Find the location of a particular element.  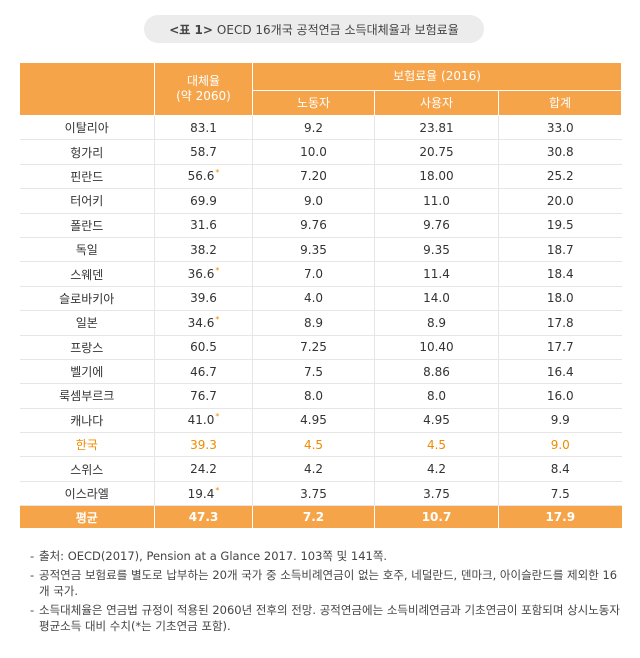

cell-employer: 9.76 is located at coordinates (436, 225).